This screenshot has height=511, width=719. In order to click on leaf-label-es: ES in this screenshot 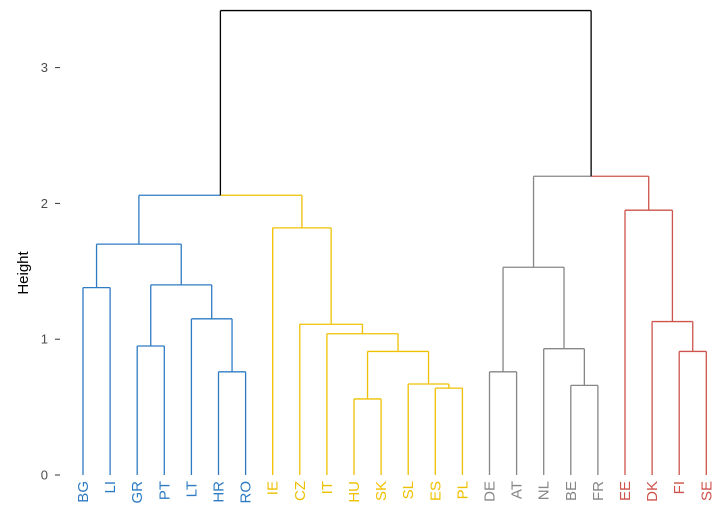, I will do `click(435, 491)`.